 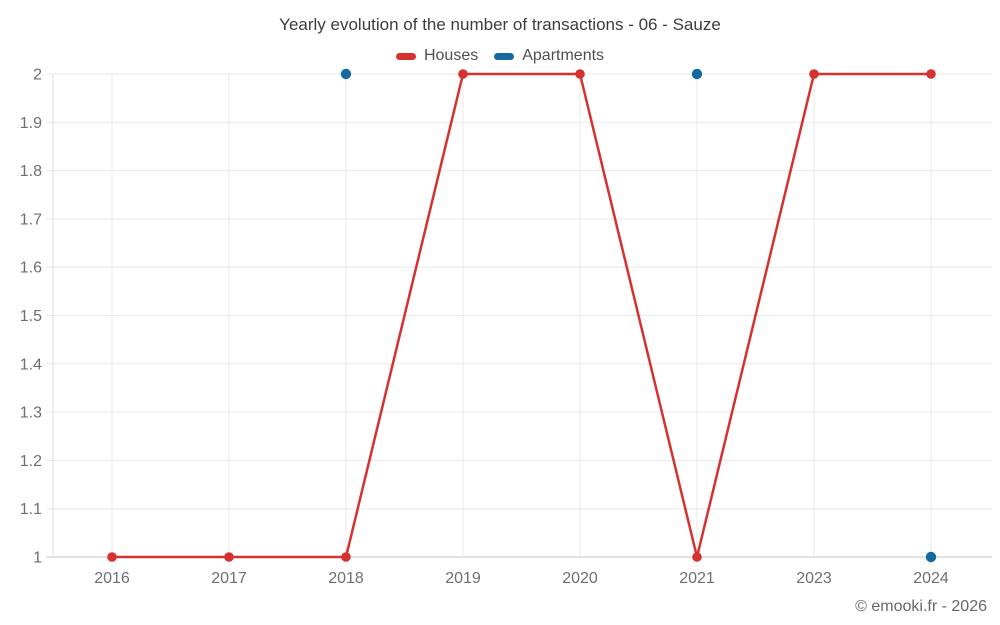 I want to click on x-axis-tick-label: 2016, so click(x=112, y=578).